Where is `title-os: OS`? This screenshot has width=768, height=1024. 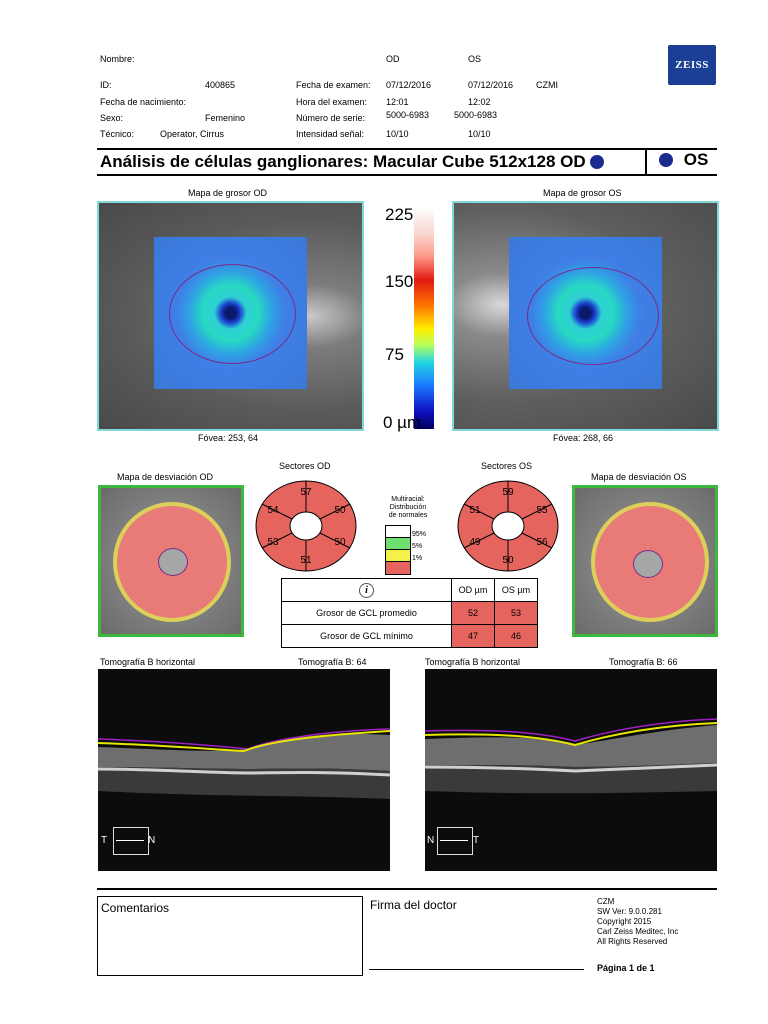 title-os: OS is located at coordinates (696, 159).